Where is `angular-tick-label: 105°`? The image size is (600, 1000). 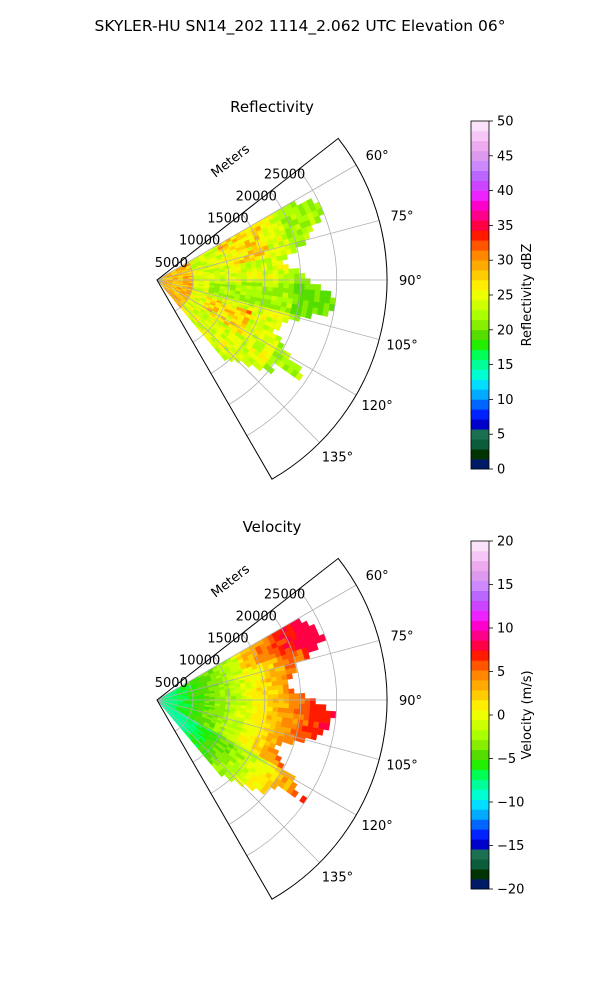 angular-tick-label: 105° is located at coordinates (401, 766).